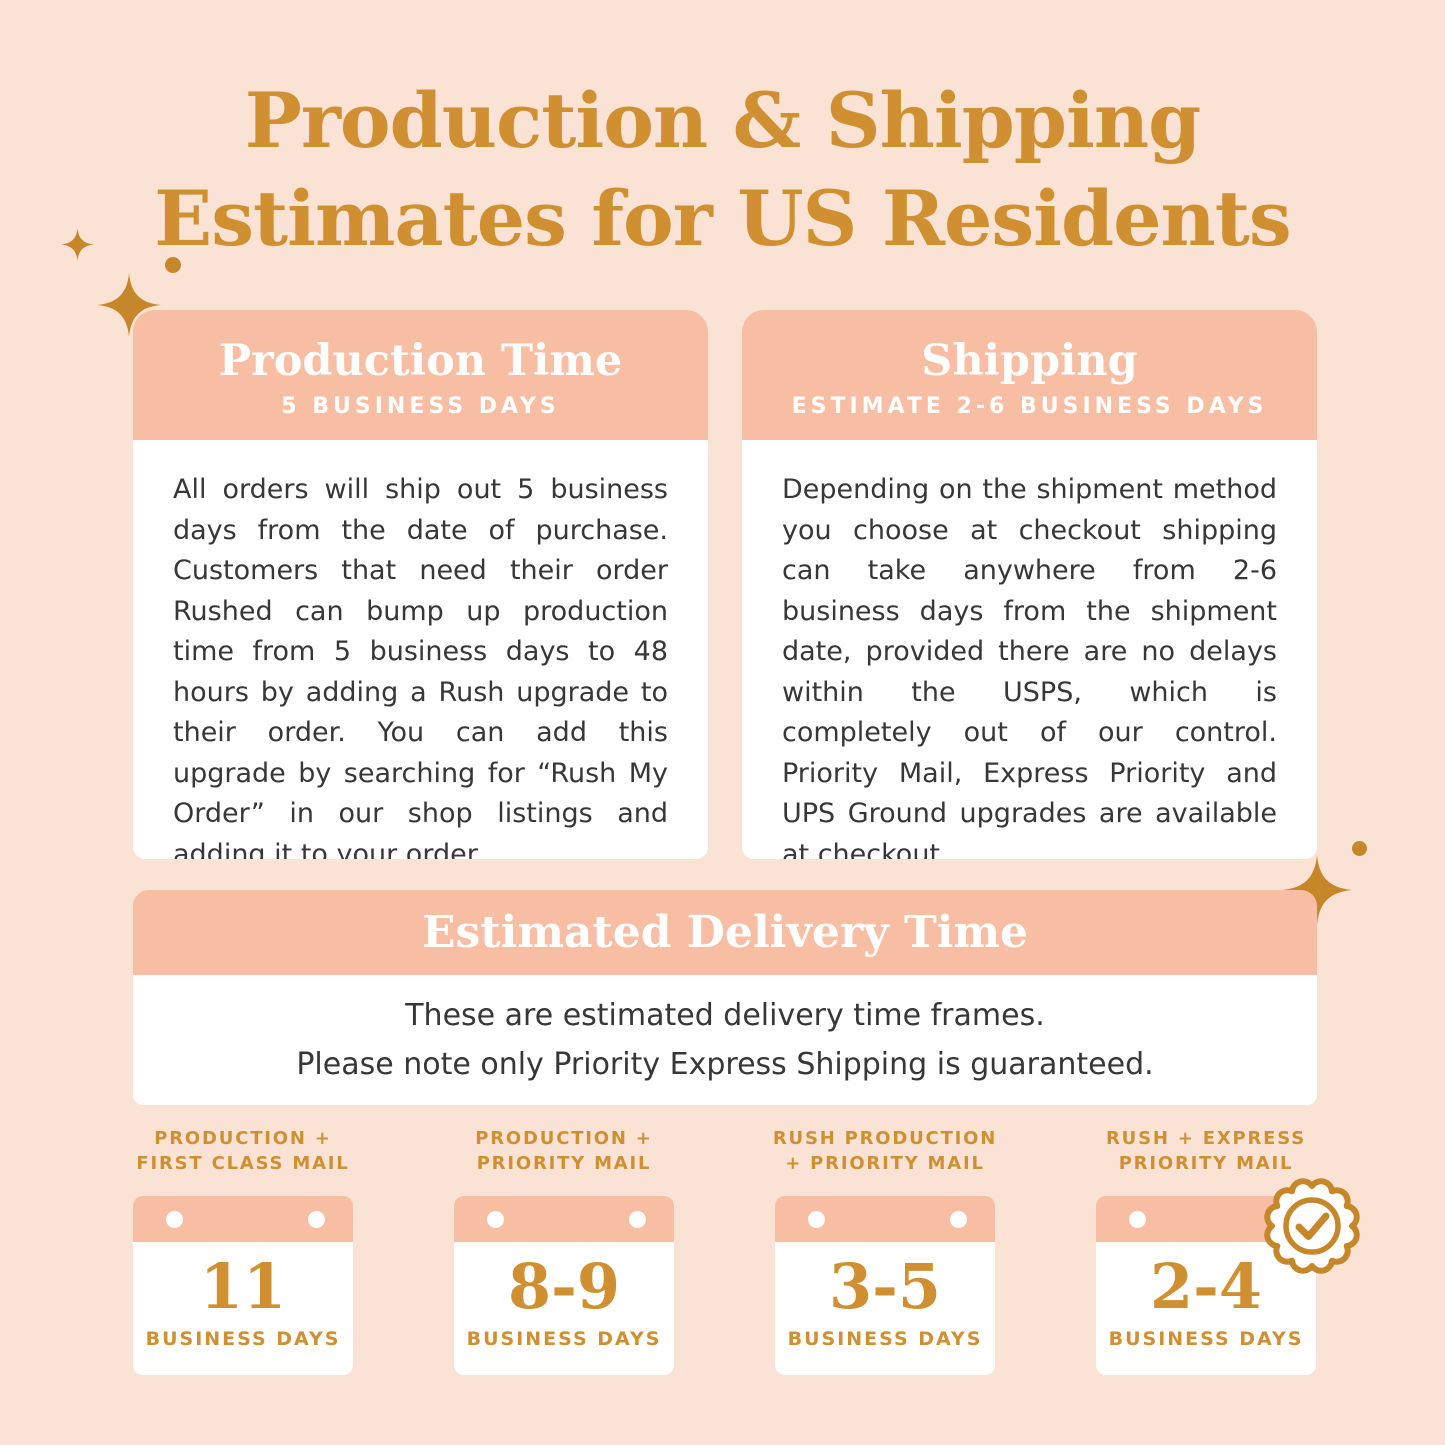 The width and height of the screenshot is (1445, 1445). I want to click on production-time-card-header: Production Time 5 BUSINESS DAYS, so click(420, 375).